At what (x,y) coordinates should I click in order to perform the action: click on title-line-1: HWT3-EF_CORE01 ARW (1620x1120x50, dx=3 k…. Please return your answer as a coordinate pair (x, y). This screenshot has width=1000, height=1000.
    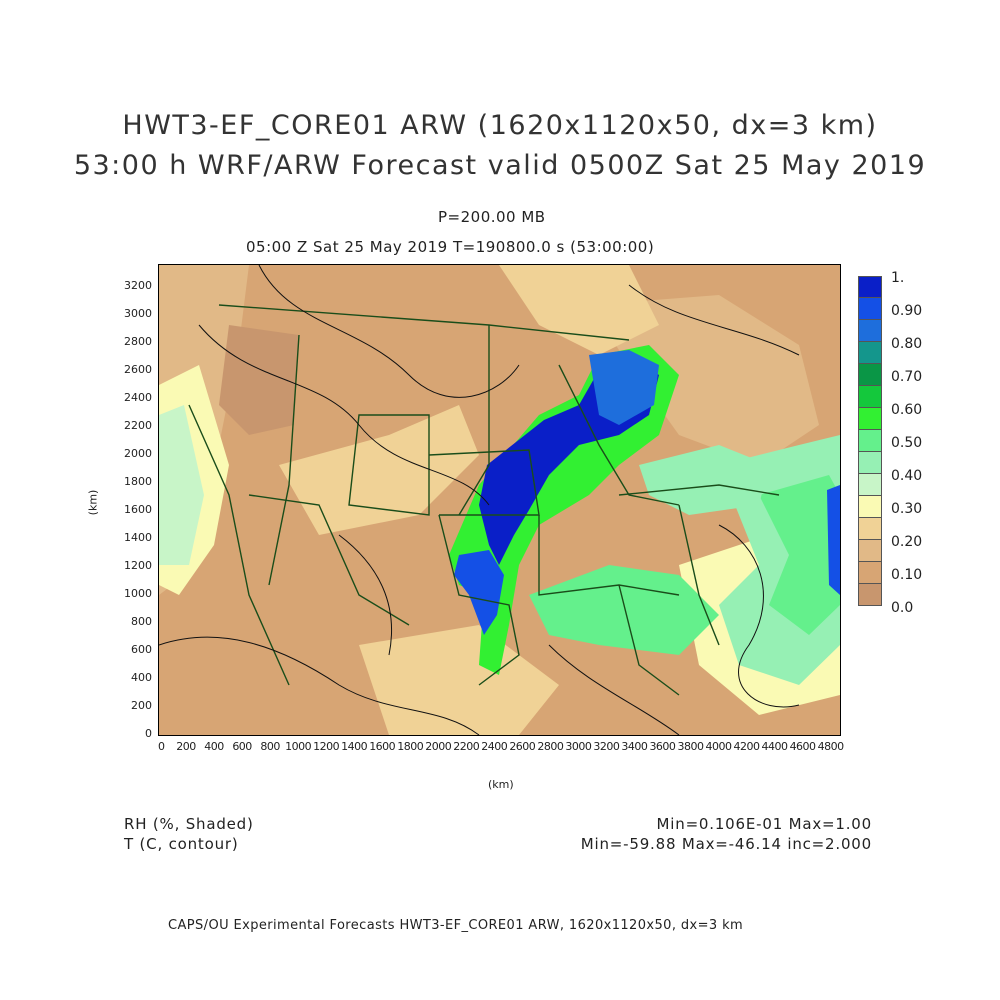
    Looking at the image, I should click on (500, 125).